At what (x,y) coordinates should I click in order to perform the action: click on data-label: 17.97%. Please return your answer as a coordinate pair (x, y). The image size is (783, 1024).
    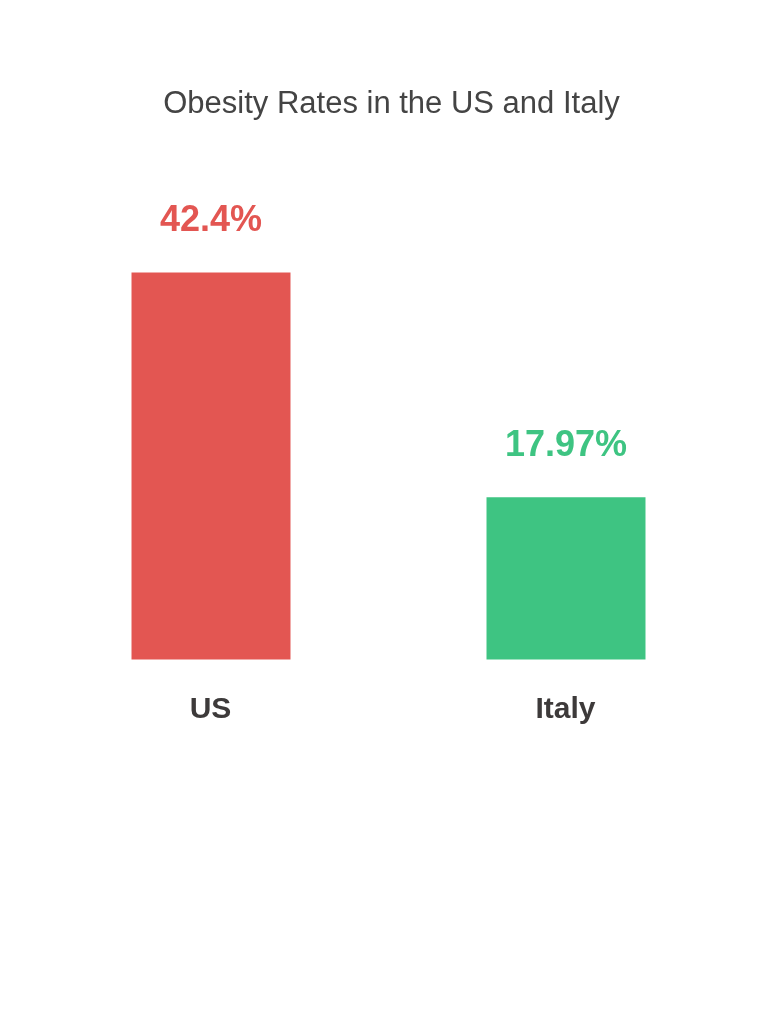
    Looking at the image, I should click on (566, 443).